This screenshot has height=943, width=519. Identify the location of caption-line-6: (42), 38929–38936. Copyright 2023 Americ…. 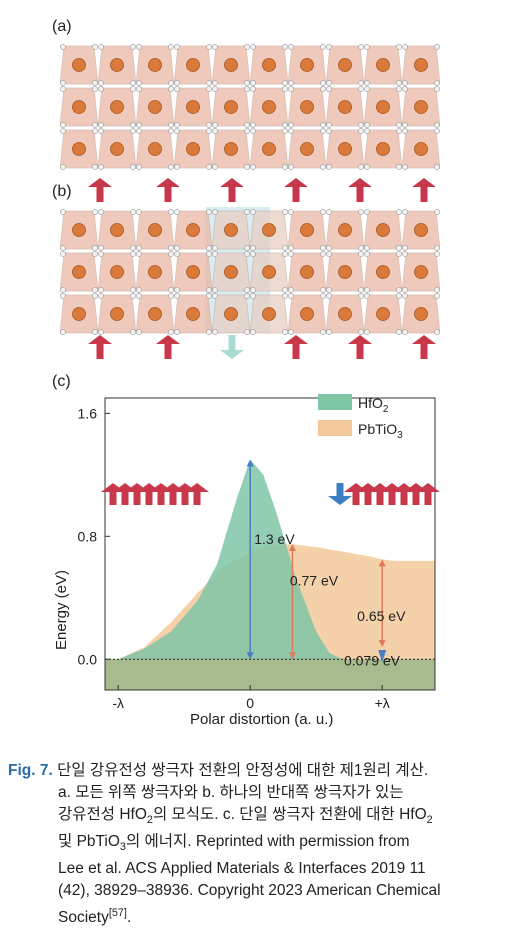
(249, 891).